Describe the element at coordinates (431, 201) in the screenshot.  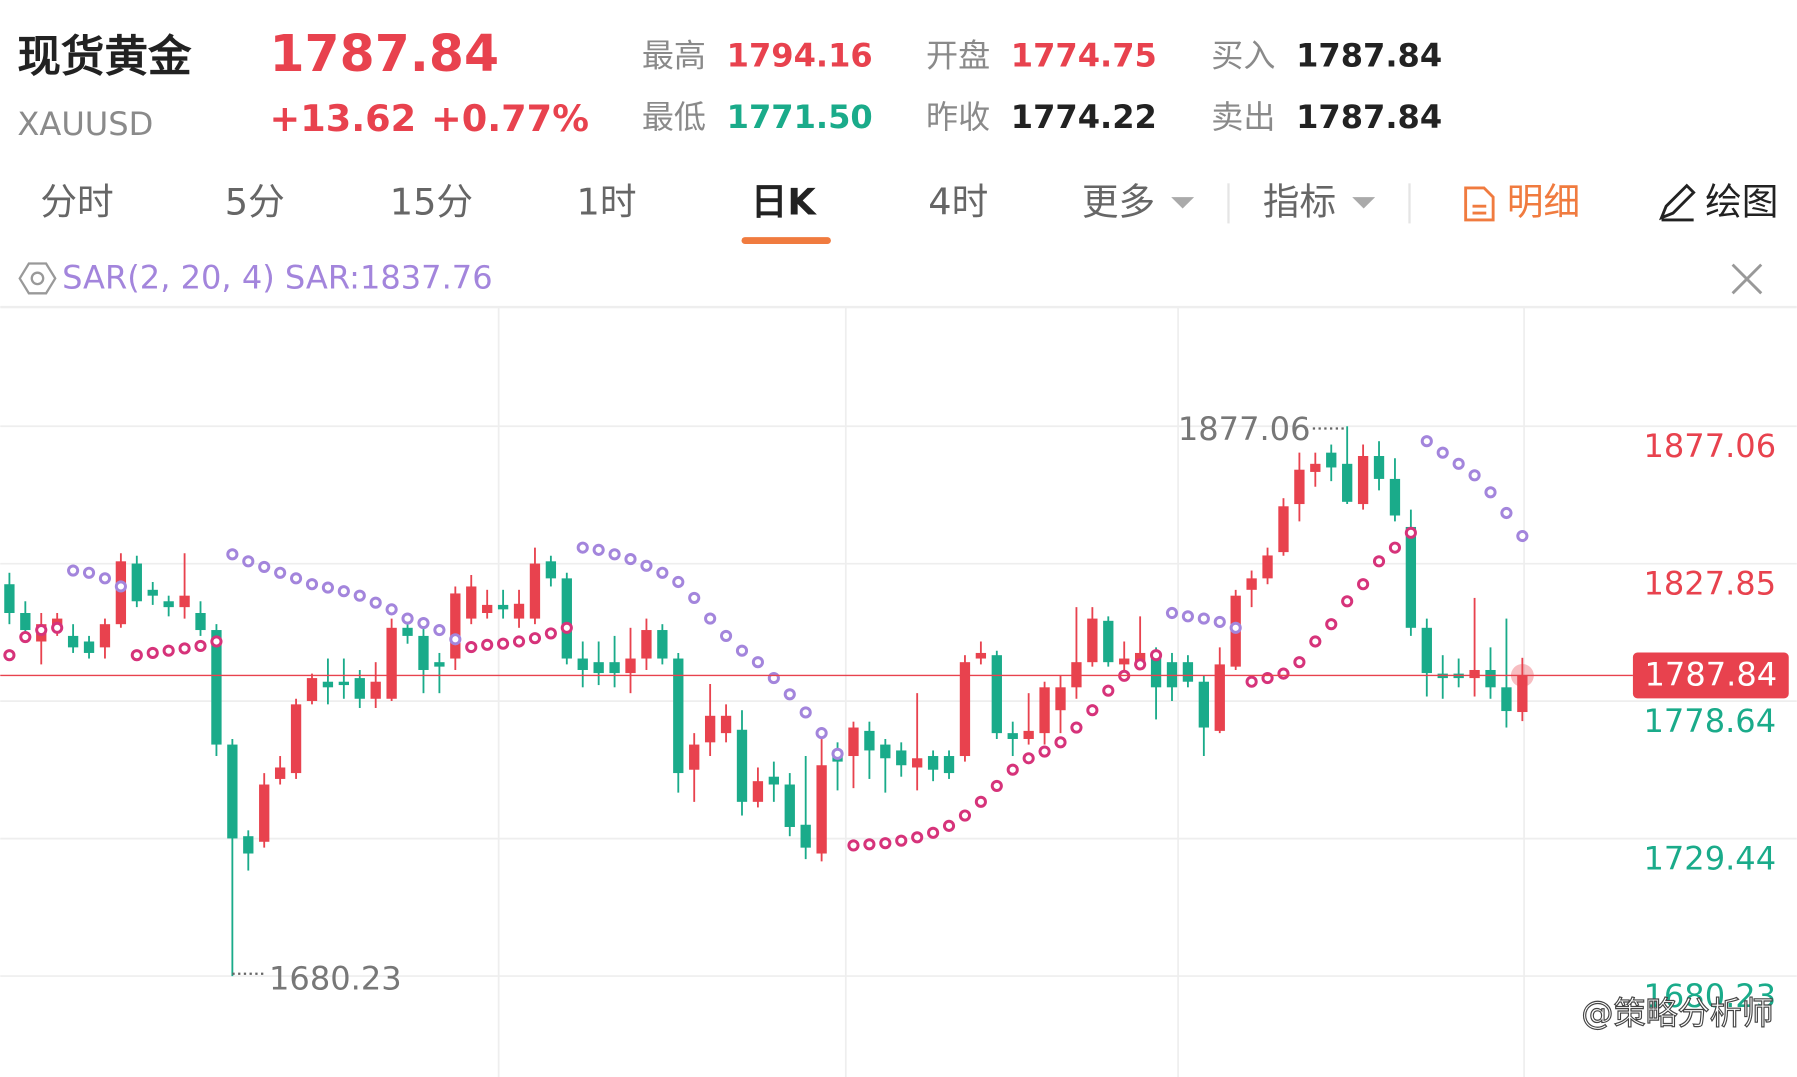
I see `tab: 15分` at that location.